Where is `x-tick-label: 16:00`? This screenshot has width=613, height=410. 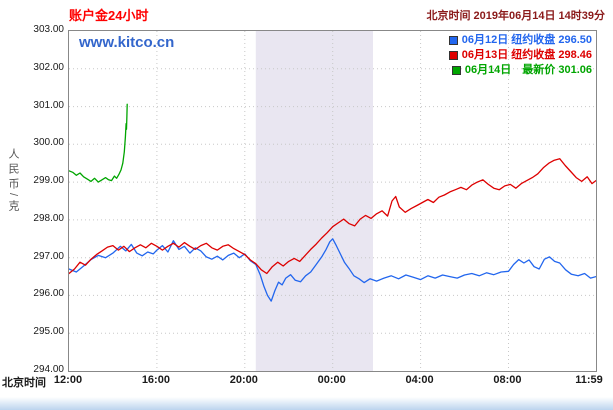
x-tick-label: 16:00 is located at coordinates (155, 380).